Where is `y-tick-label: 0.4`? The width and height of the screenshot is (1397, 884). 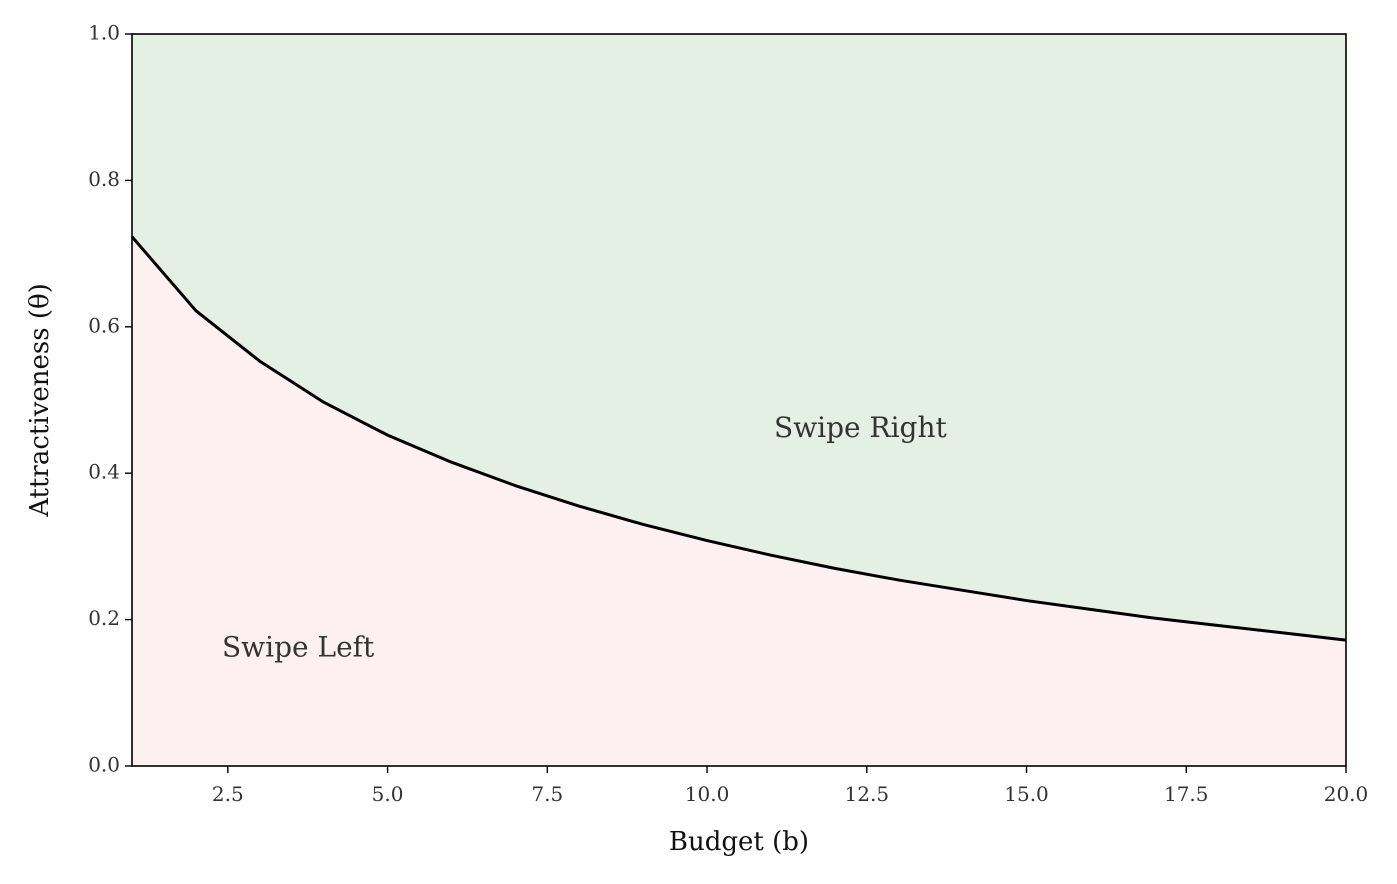 y-tick-label: 0.4 is located at coordinates (104, 472).